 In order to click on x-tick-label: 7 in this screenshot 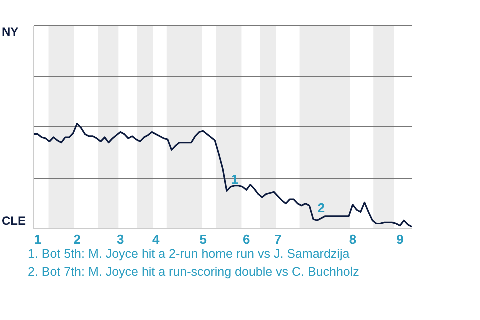, I will do `click(278, 239)`.